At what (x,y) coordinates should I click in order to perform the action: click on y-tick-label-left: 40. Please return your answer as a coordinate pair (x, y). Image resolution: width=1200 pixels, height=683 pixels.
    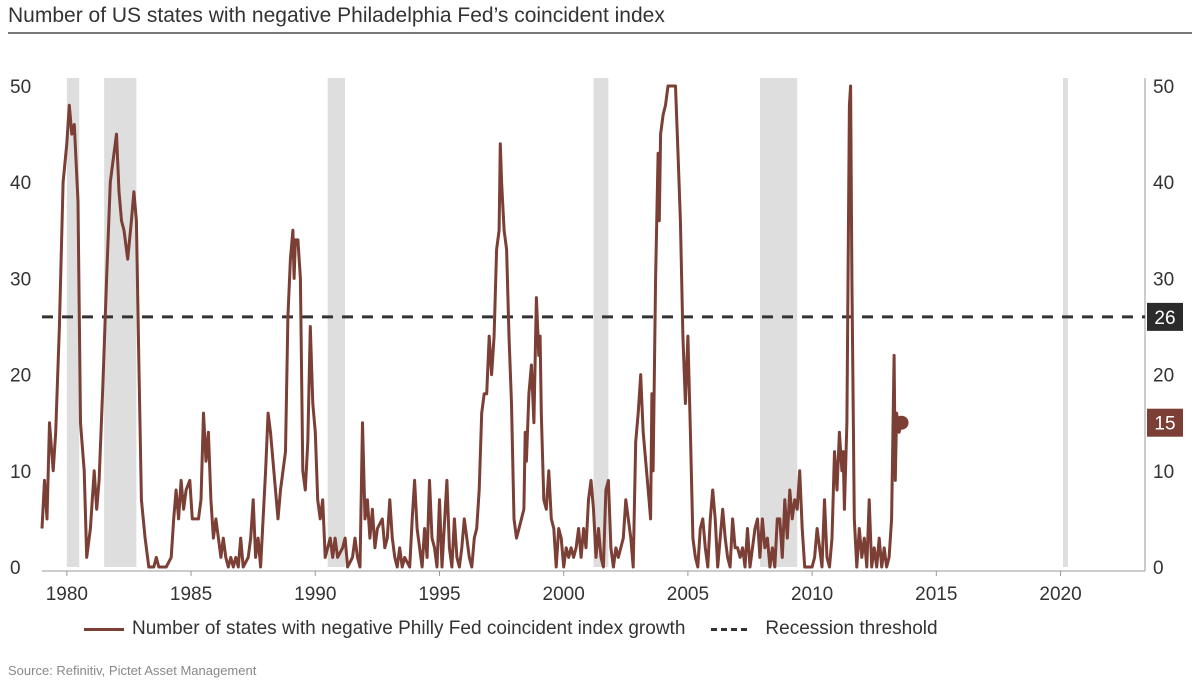
    Looking at the image, I should click on (20, 183).